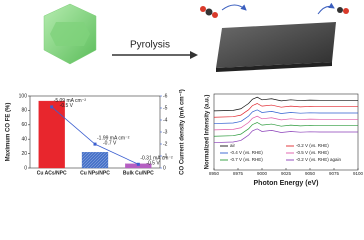  I want to click on y2-tick-label: -5, so click(165, 108).